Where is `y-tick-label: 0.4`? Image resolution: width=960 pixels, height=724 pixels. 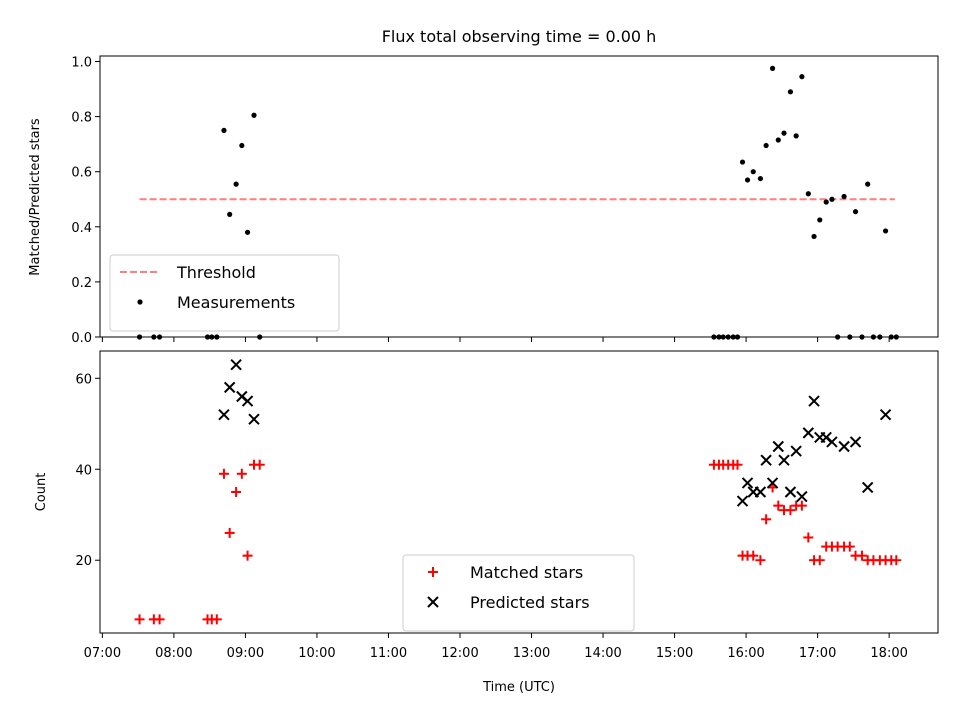
y-tick-label: 0.4 is located at coordinates (81, 228).